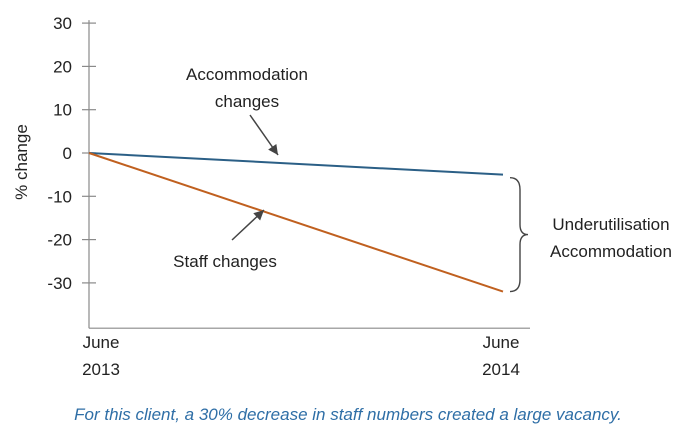 The height and width of the screenshot is (445, 696). What do you see at coordinates (296, 164) in the screenshot?
I see `accommodation-line` at bounding box center [296, 164].